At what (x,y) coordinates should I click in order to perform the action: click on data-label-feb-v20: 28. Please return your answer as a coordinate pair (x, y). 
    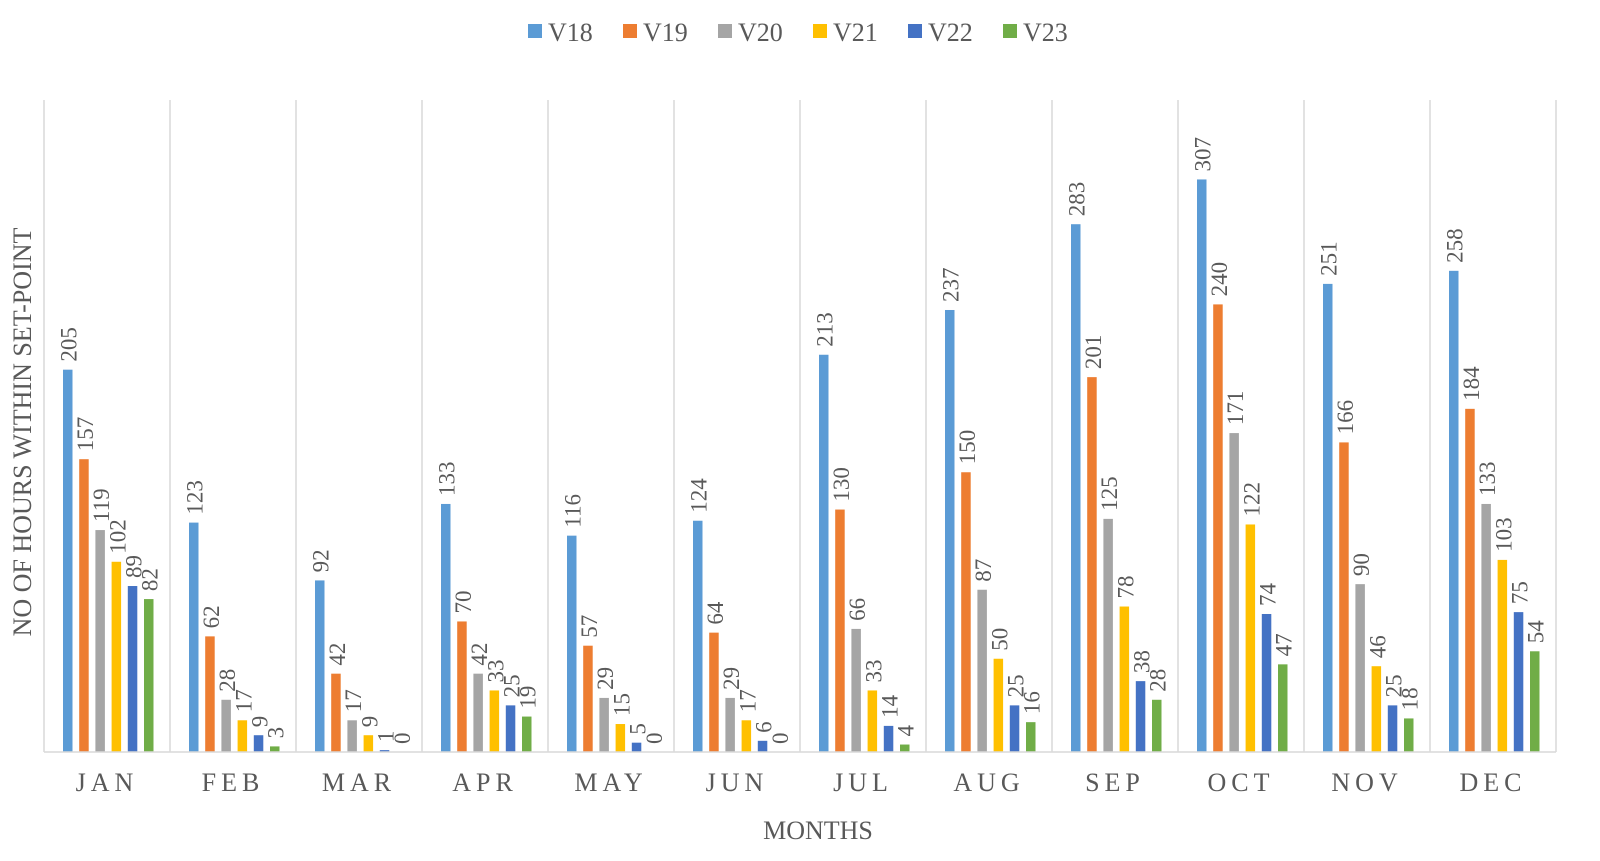
    Looking at the image, I should click on (227, 680).